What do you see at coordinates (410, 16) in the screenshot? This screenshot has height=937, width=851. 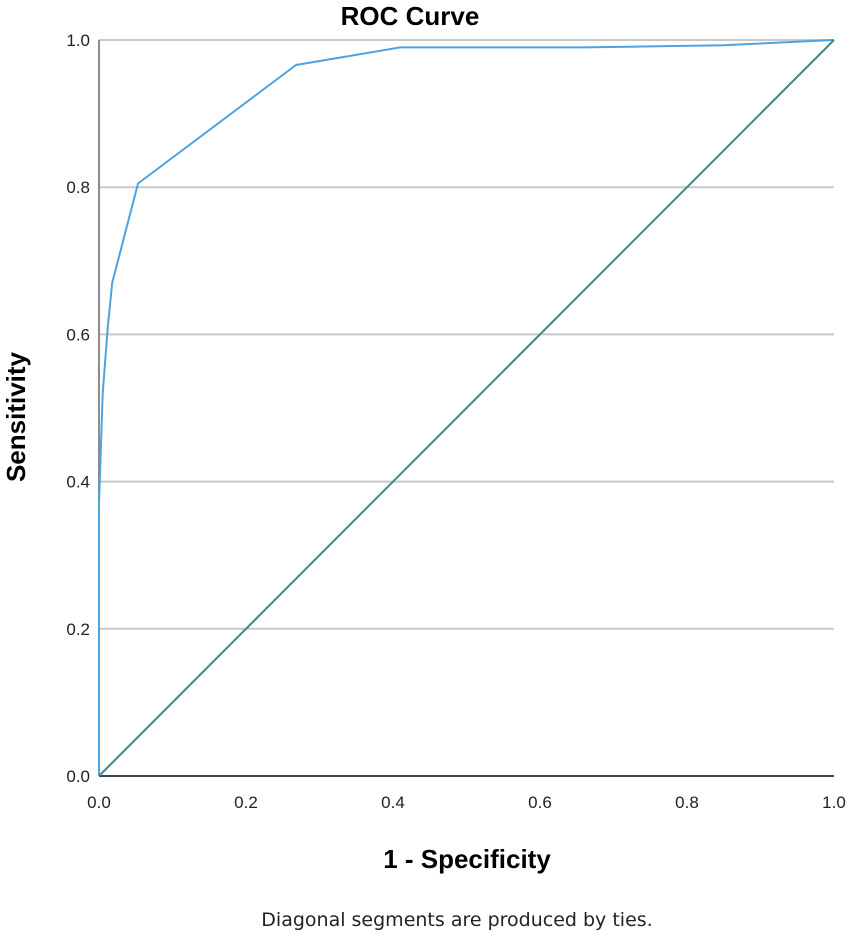 I see `chart-title: ROC Curve` at bounding box center [410, 16].